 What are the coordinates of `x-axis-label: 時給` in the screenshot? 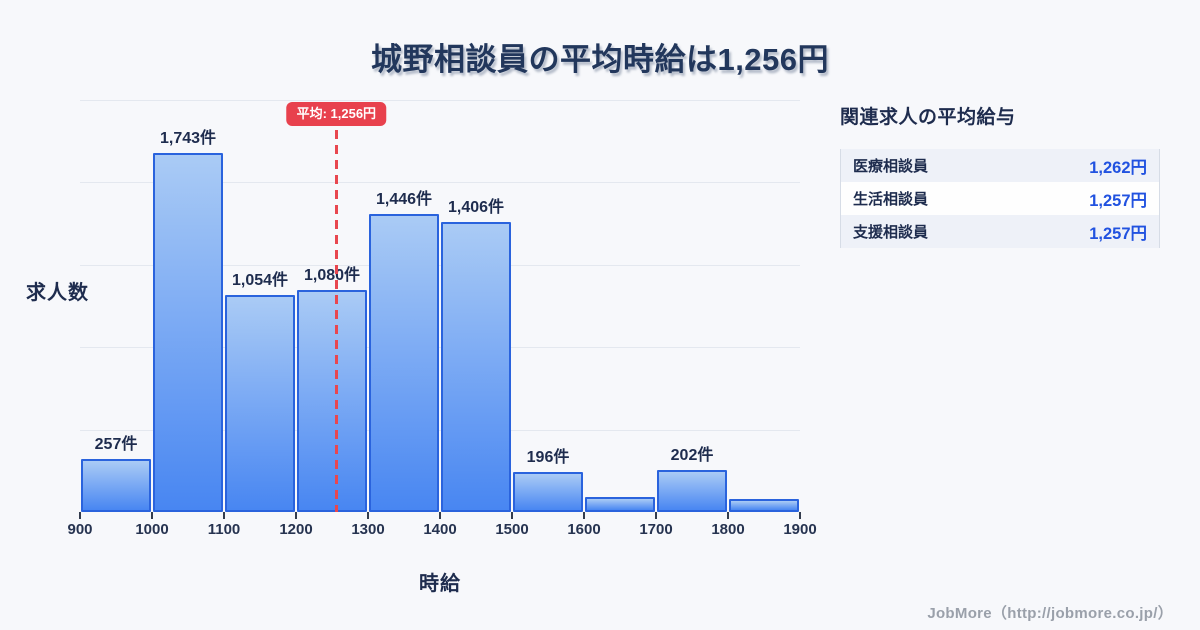 It's located at (440, 584).